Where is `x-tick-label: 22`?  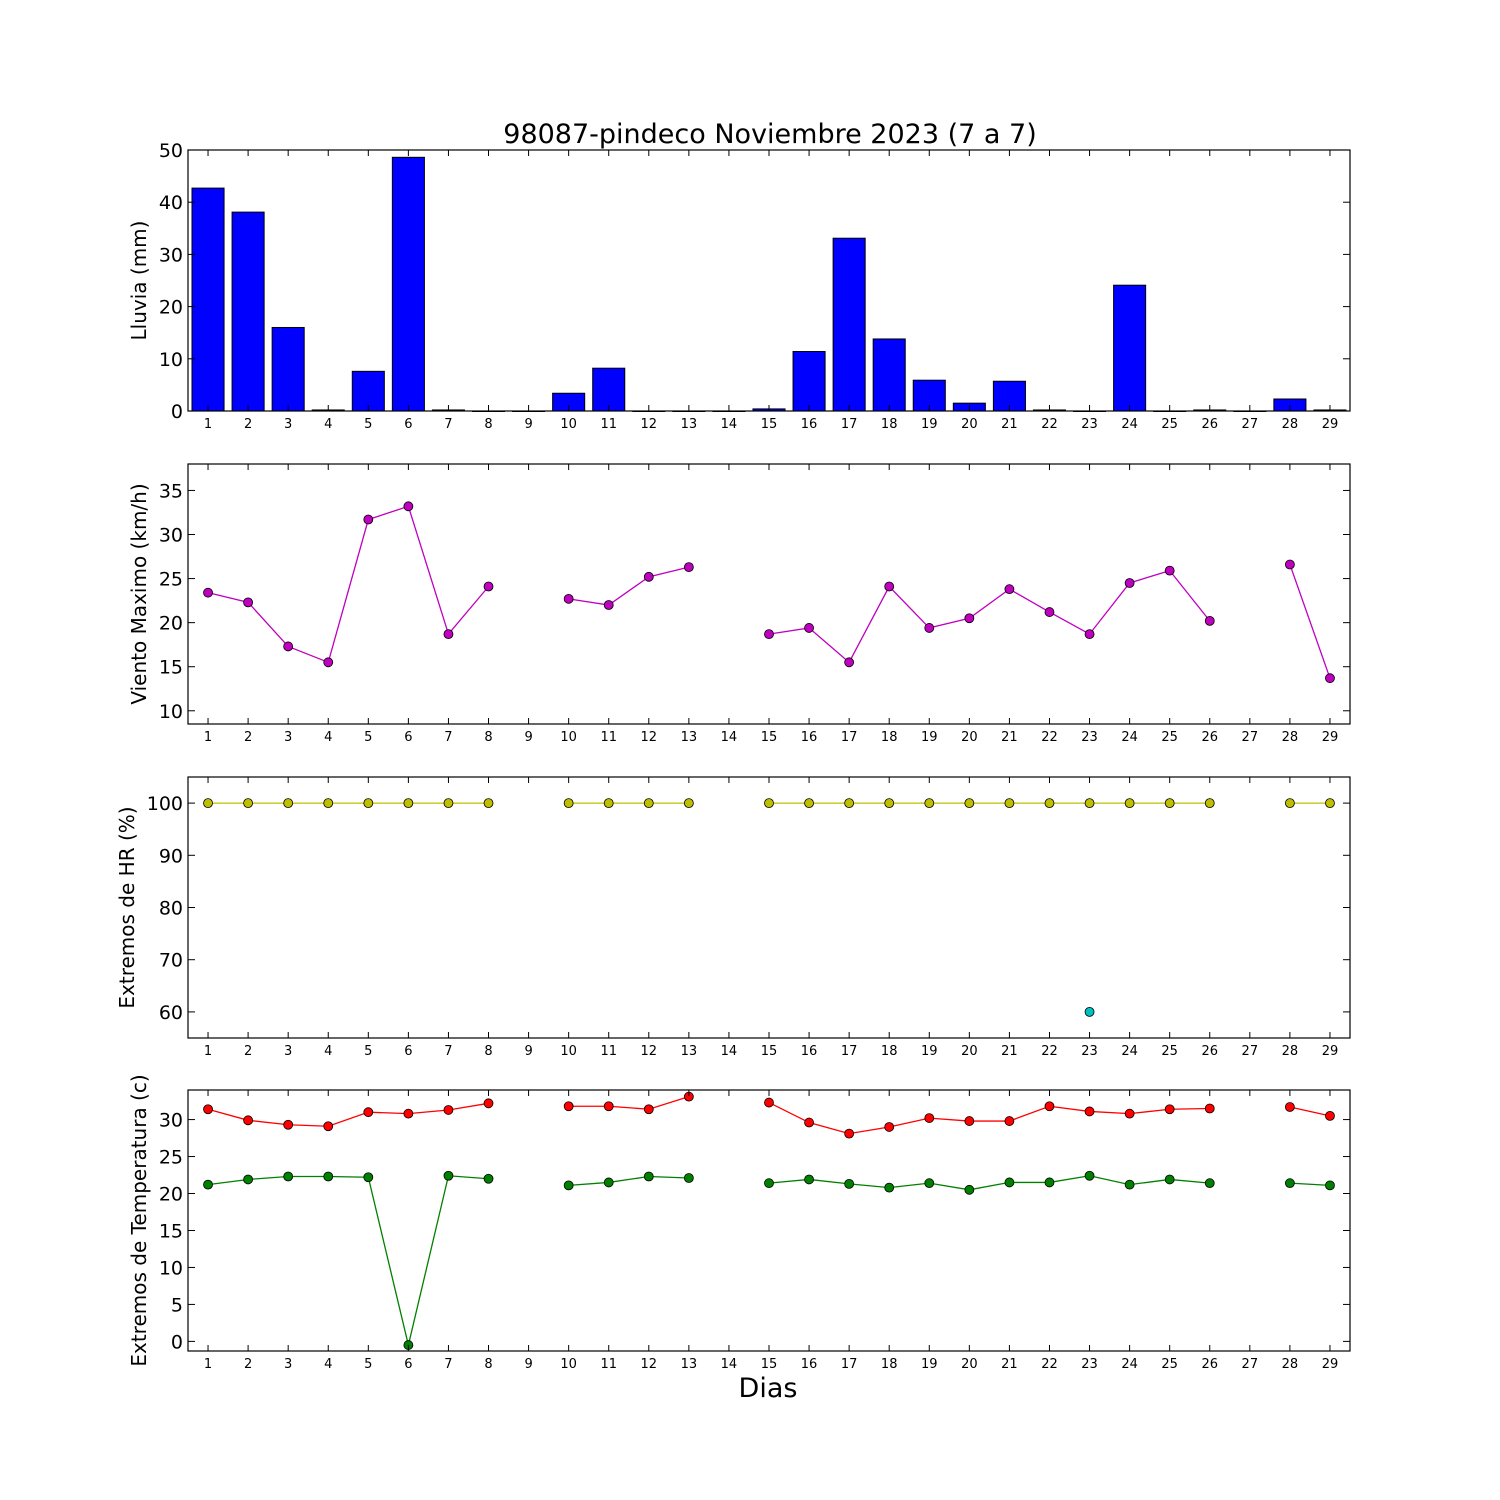 x-tick-label: 22 is located at coordinates (1049, 737).